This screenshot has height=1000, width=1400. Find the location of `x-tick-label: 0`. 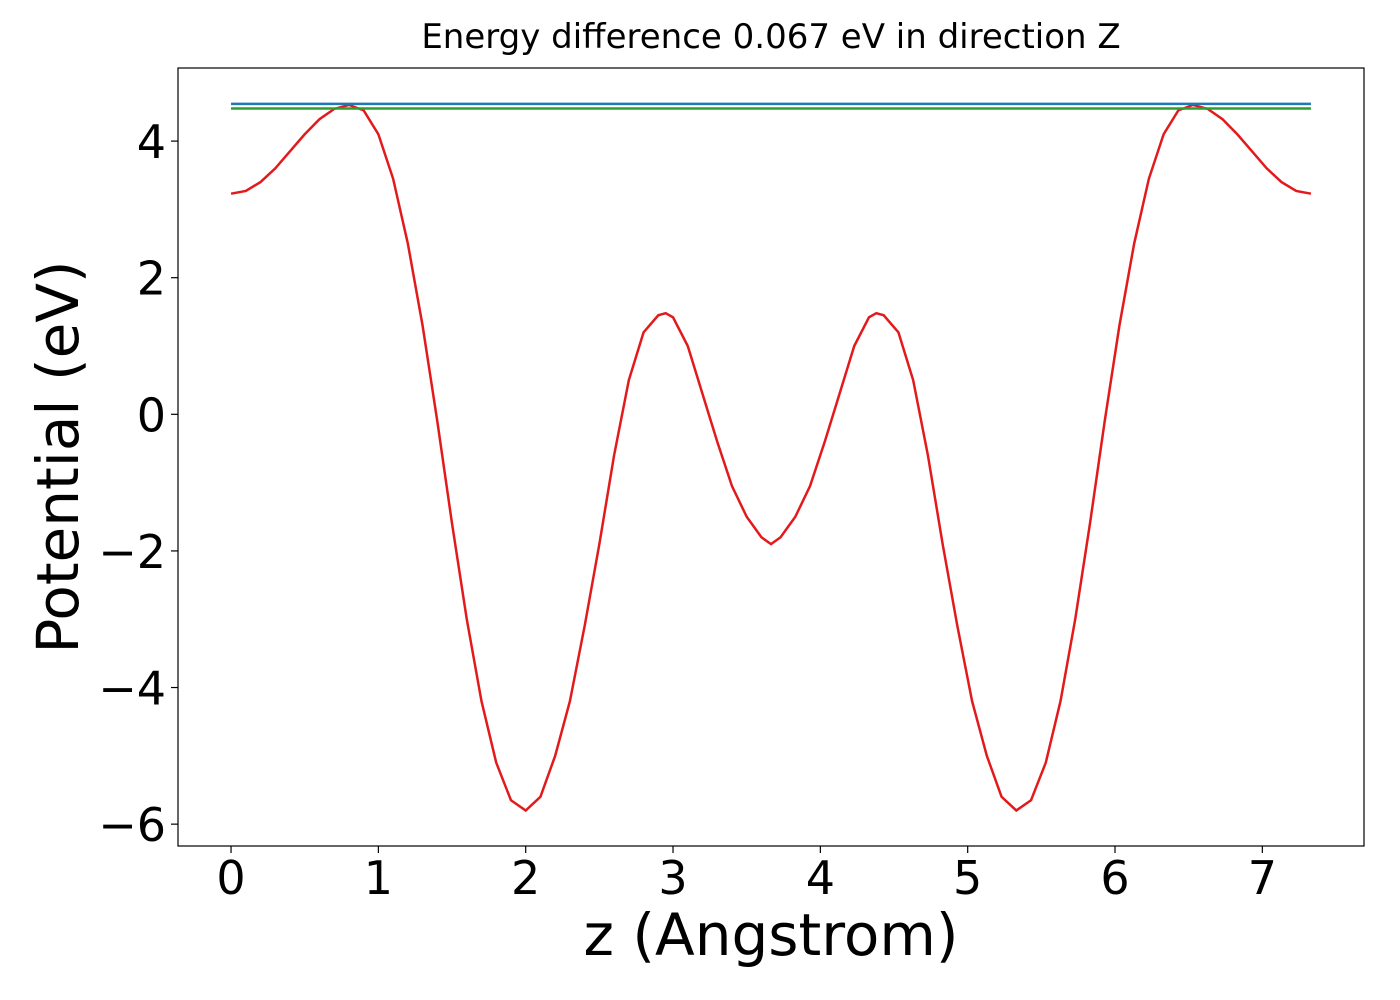

x-tick-label: 0 is located at coordinates (230, 878).